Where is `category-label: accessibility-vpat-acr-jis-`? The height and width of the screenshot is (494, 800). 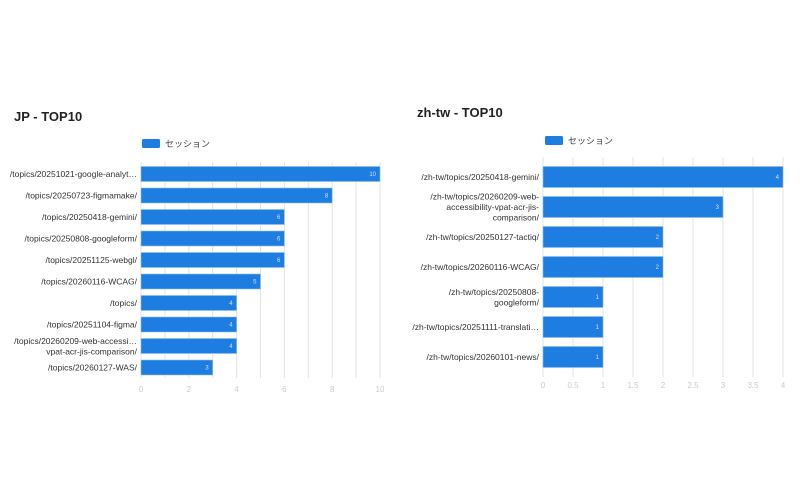 category-label: accessibility-vpat-acr-jis- is located at coordinates (492, 207).